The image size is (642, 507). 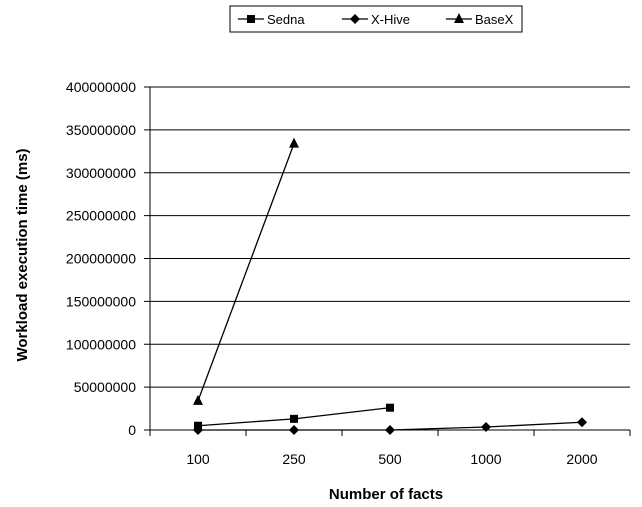 What do you see at coordinates (494, 19) in the screenshot?
I see `legend-label: BaseX` at bounding box center [494, 19].